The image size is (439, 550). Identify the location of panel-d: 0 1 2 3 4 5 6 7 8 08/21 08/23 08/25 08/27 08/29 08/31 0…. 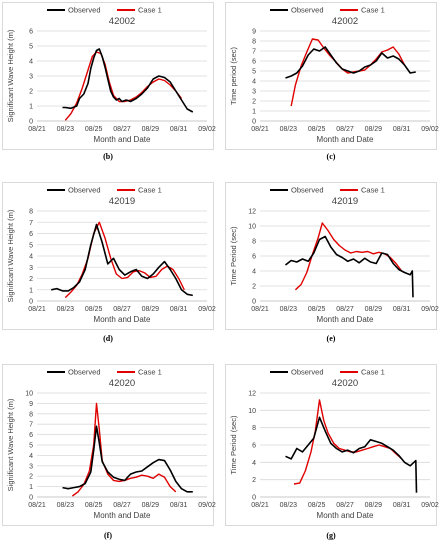
(109, 256).